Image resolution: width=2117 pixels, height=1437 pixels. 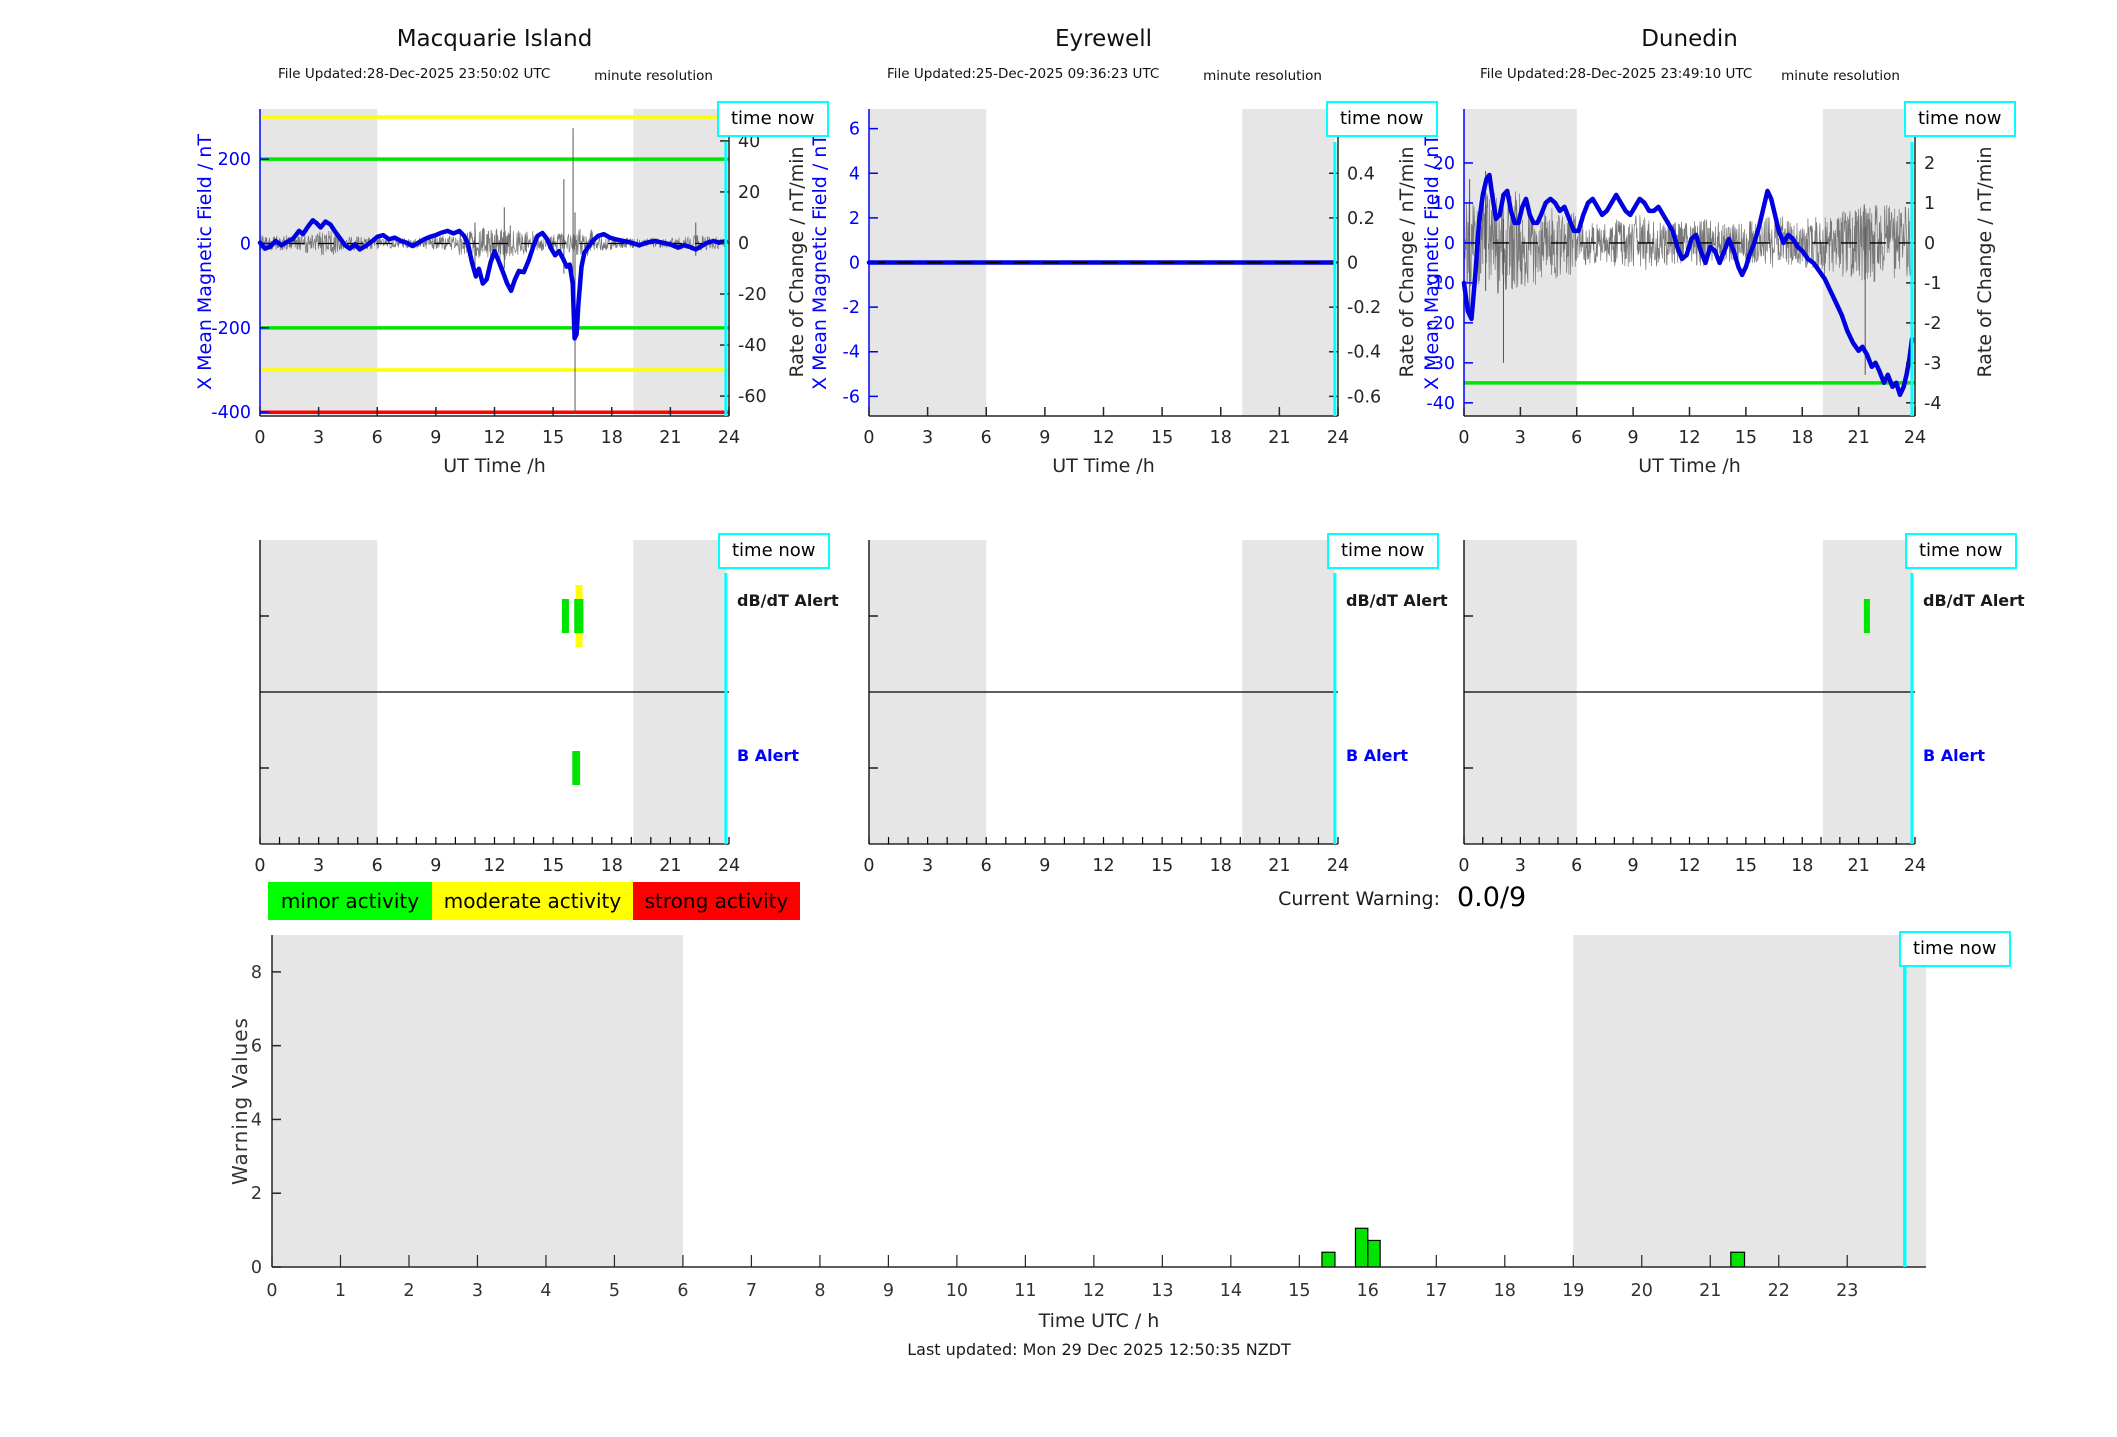 What do you see at coordinates (1262, 76) in the screenshot?
I see `minute-resolution-eyrewell: minute resolution` at bounding box center [1262, 76].